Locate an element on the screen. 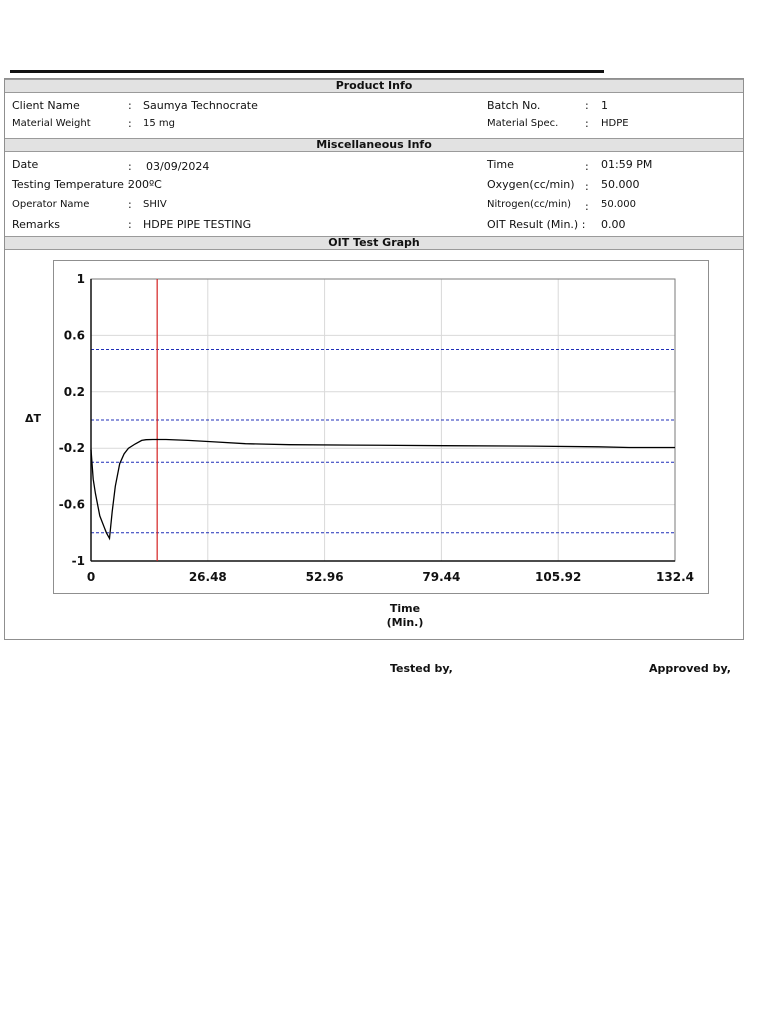 Image resolution: width=768 pixels, height=1024 pixels. oit-result-value: 0.00 is located at coordinates (613, 224).